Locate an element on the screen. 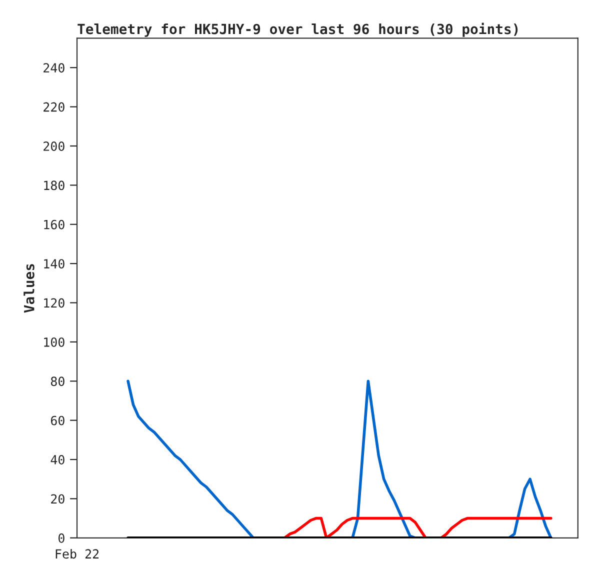 The height and width of the screenshot is (579, 597). y-tick-label: 0 is located at coordinates (61, 538).